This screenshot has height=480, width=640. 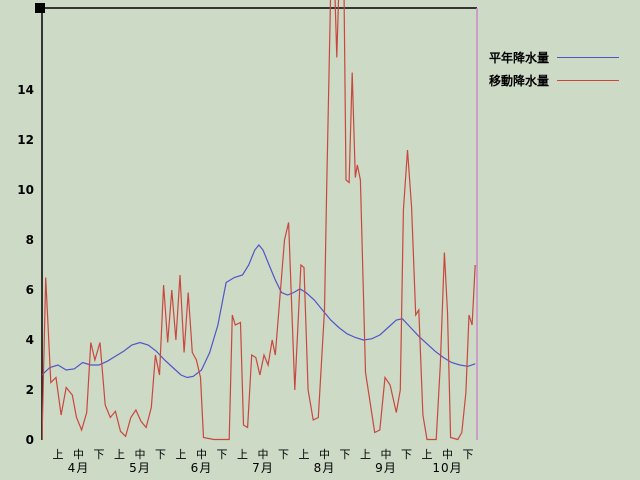 What do you see at coordinates (29, 290) in the screenshot?
I see `y-tick-label: 6` at bounding box center [29, 290].